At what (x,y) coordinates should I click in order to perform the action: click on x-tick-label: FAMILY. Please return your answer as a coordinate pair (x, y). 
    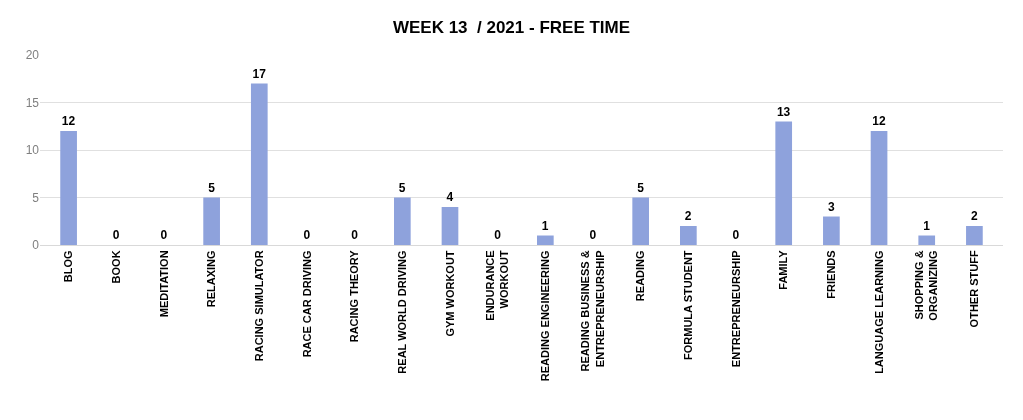
    Looking at the image, I should click on (783, 269).